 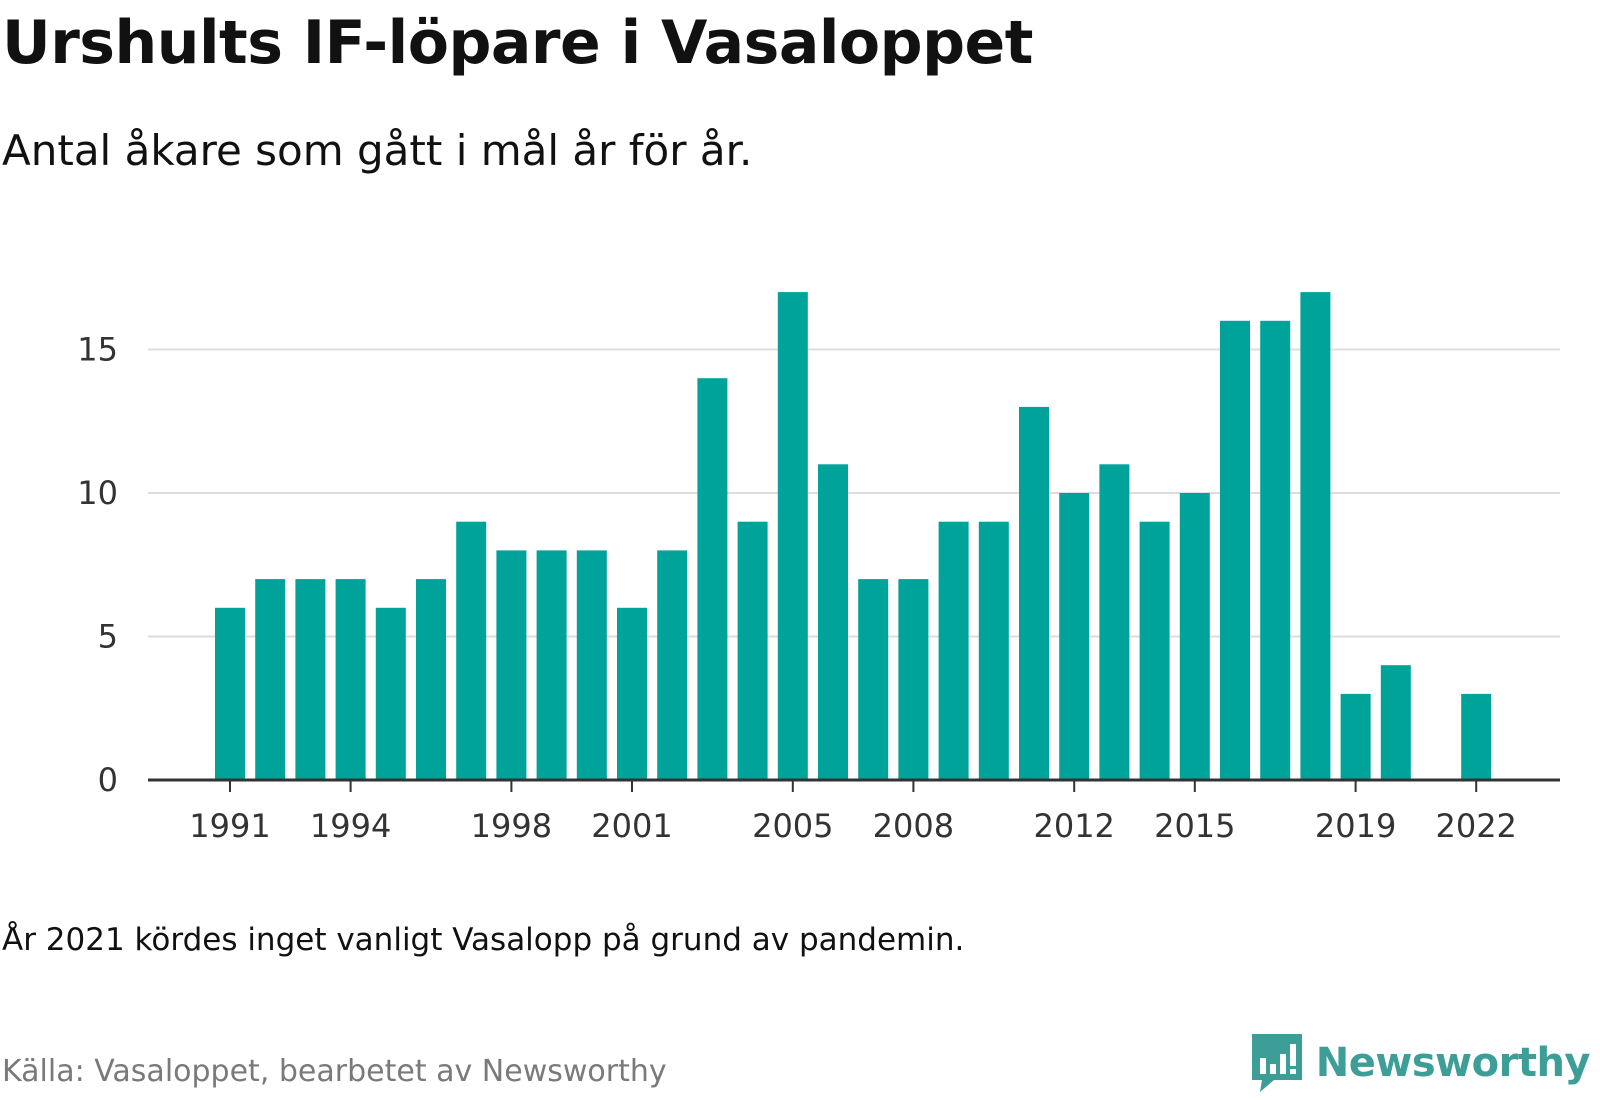 What do you see at coordinates (517, 43) in the screenshot?
I see `chart-title: Urshults IF-löpare i Vasaloppet` at bounding box center [517, 43].